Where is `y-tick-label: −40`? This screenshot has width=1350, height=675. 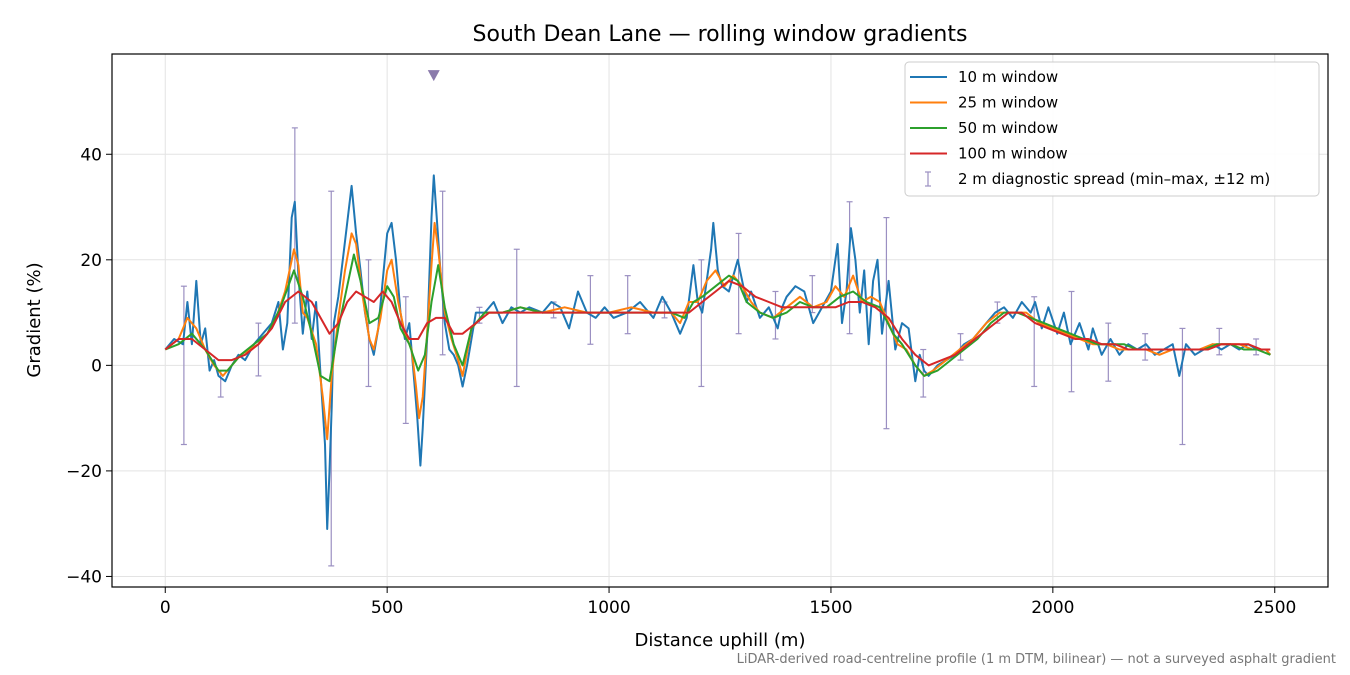 y-tick-label: −40 is located at coordinates (84, 577).